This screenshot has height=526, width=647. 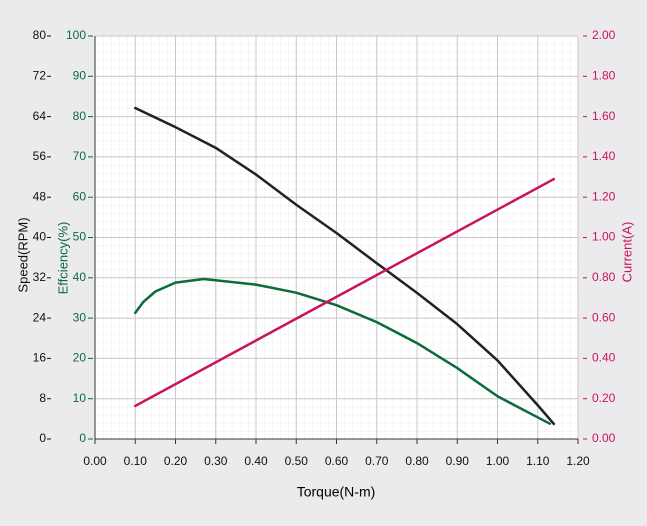 What do you see at coordinates (578, 461) in the screenshot?
I see `x-tick-label: 1.20` at bounding box center [578, 461].